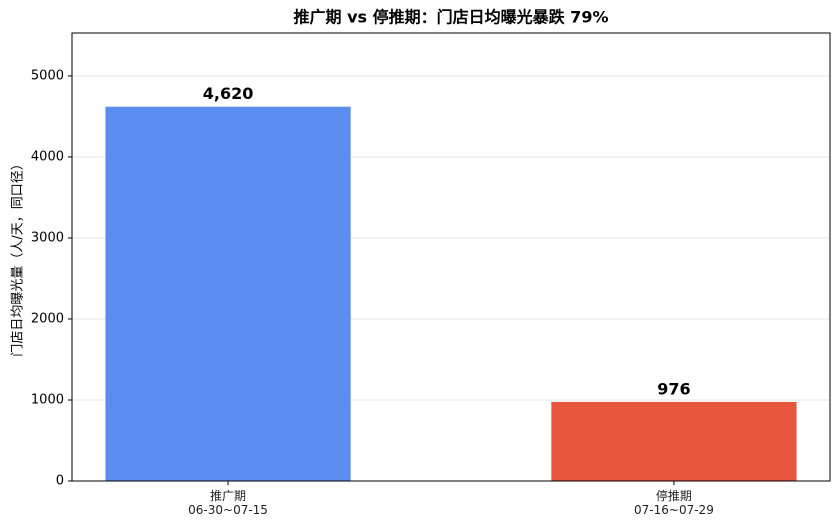 The image size is (840, 530). What do you see at coordinates (228, 93) in the screenshot?
I see `value-label: 4,620` at bounding box center [228, 93].